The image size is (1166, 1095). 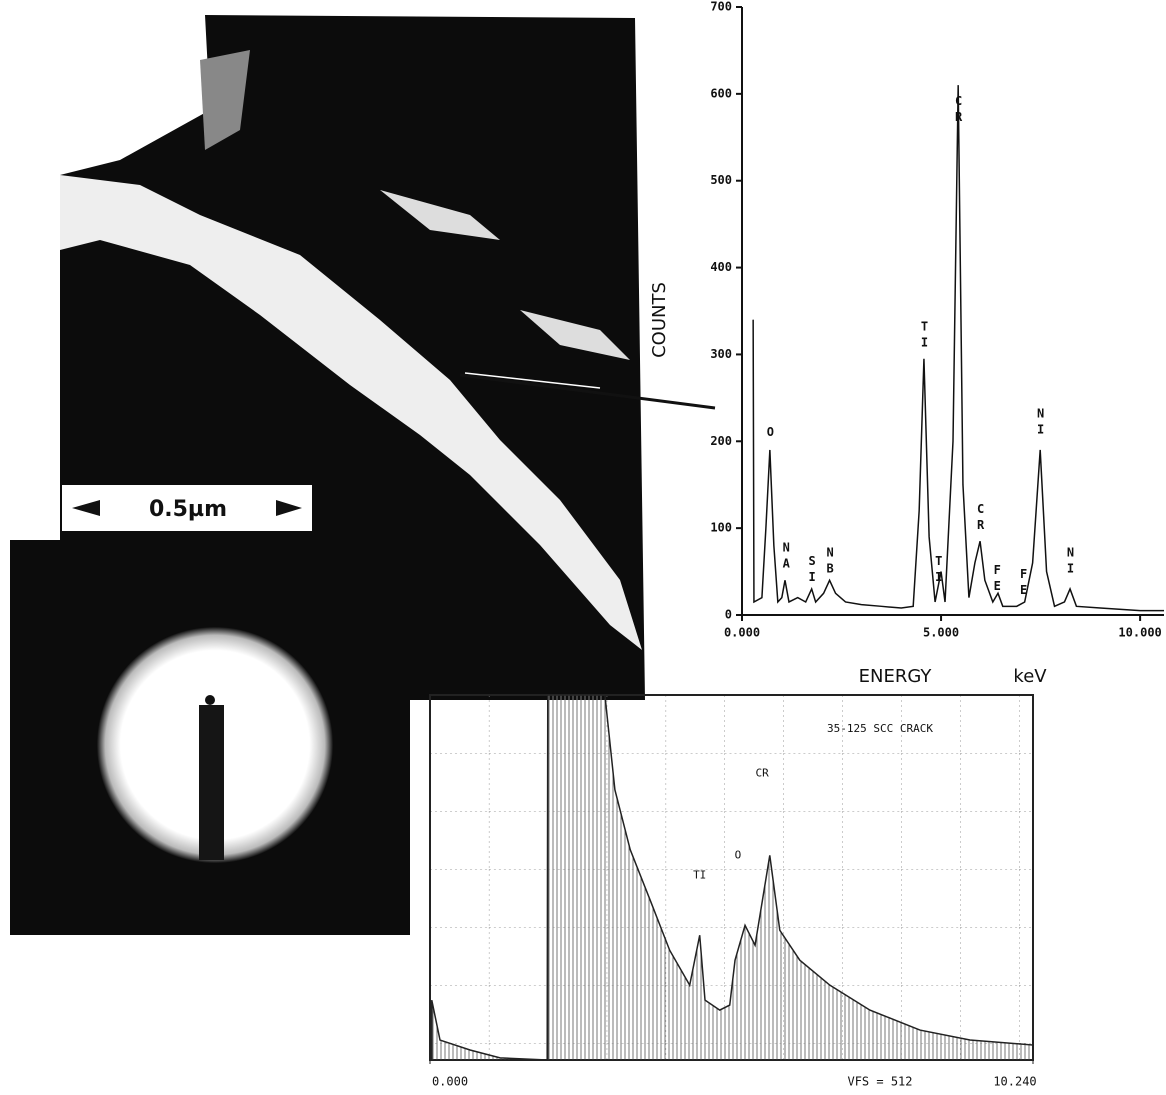 What do you see at coordinates (812, 570) in the screenshot?
I see `peak-label: SI` at bounding box center [812, 570].